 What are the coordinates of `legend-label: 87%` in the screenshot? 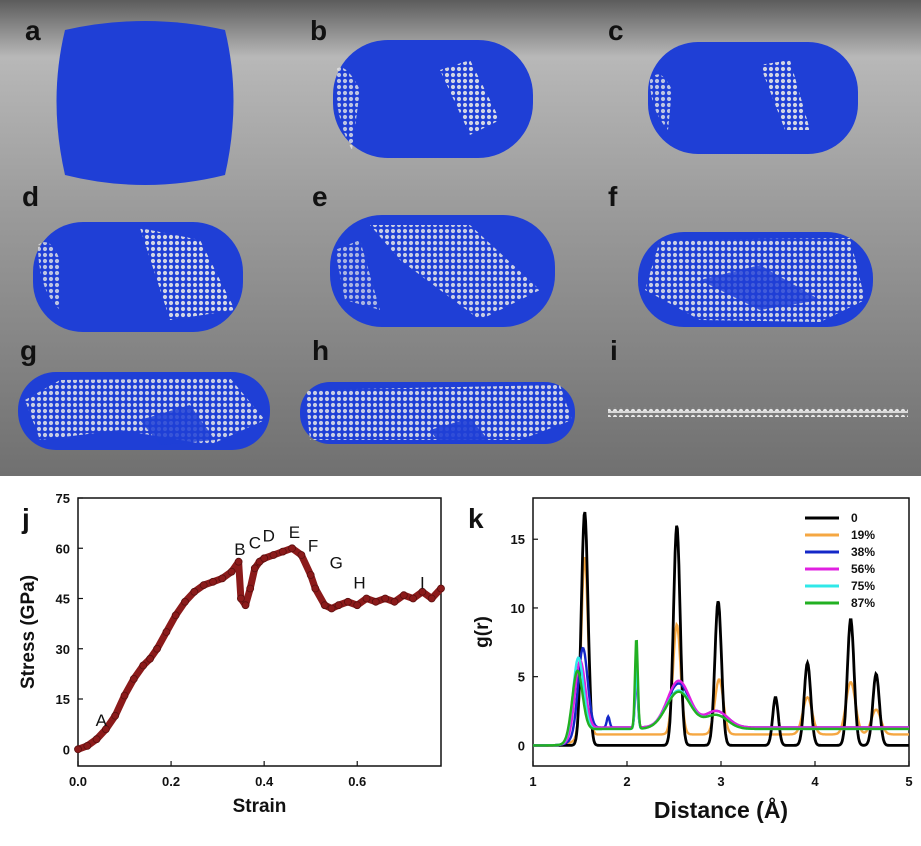 It's located at (863, 603).